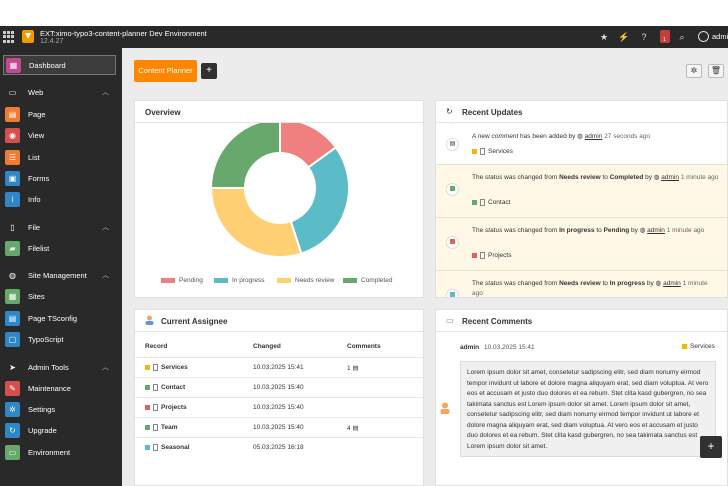  I want to click on search-icon: ⌕, so click(682, 37).